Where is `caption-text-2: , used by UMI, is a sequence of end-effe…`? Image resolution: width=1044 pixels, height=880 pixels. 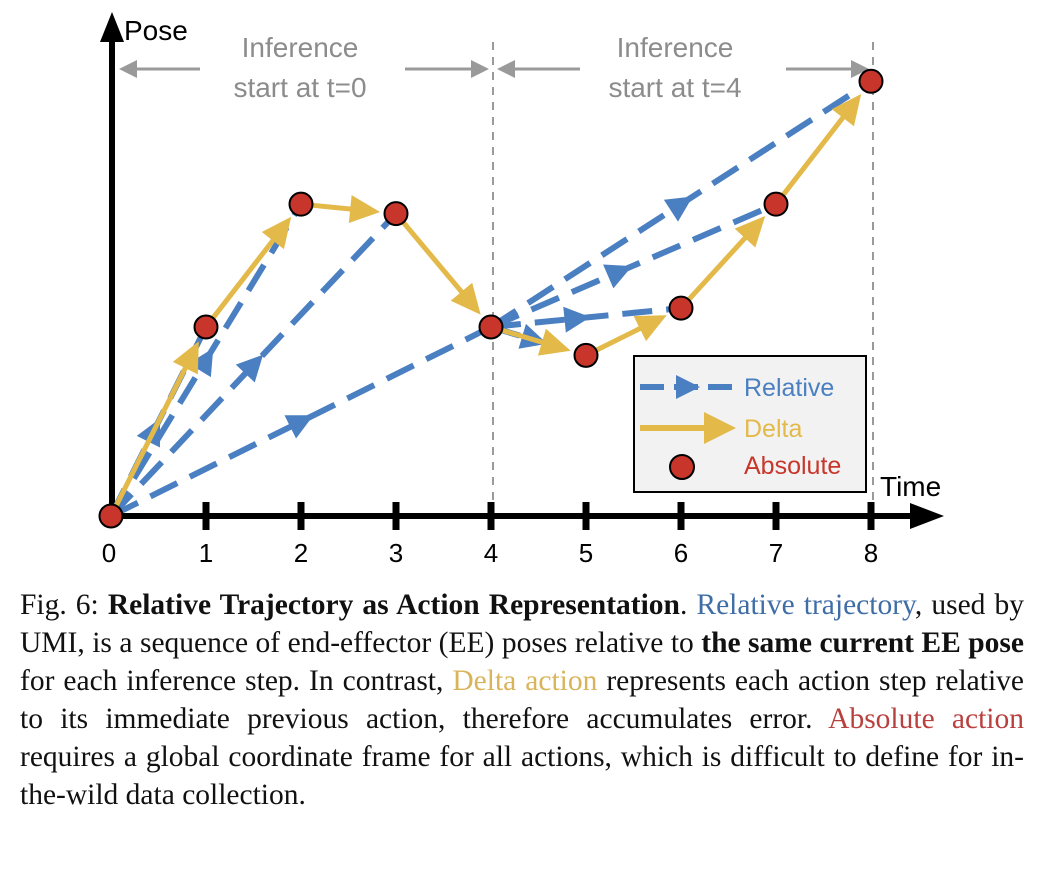
caption-text-2: , used by UMI, is a sequence of end-effe… is located at coordinates (522, 624).